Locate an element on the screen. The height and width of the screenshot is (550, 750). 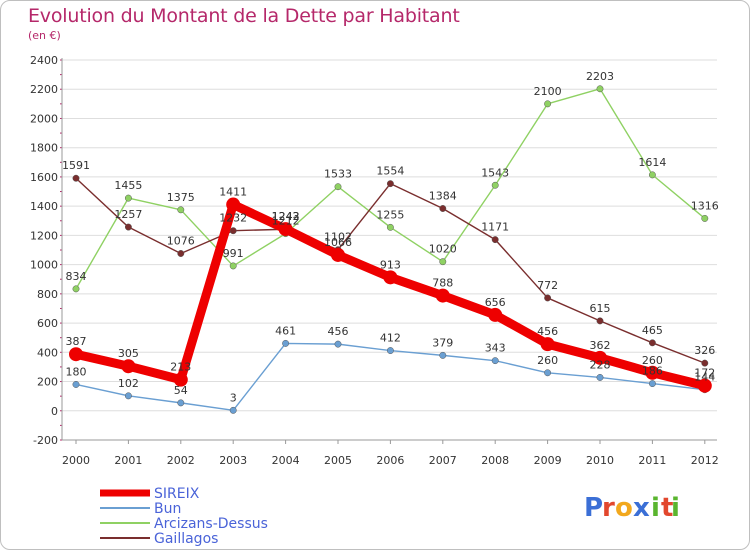
data-label: 3 is located at coordinates (233, 397).